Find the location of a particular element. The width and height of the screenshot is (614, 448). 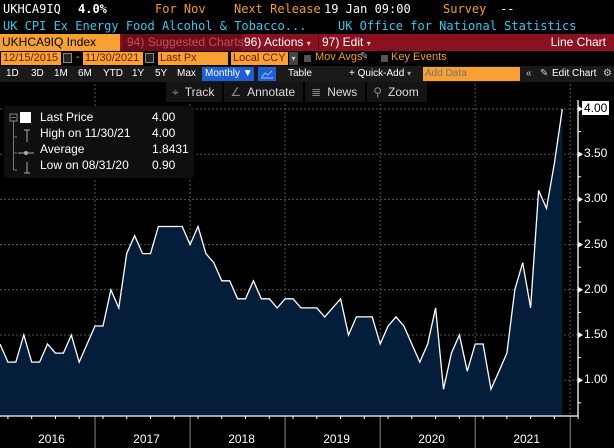

mov-avgs-checkbox is located at coordinates (307, 58).